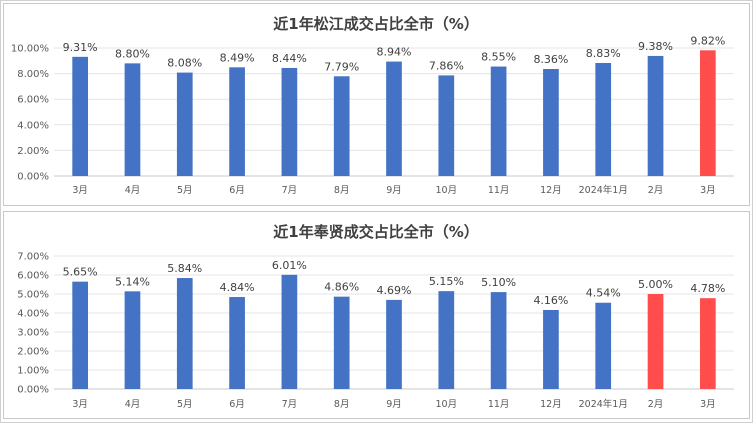  Describe the element at coordinates (80, 47) in the screenshot. I see `bar-value-label: 9.31%` at that location.